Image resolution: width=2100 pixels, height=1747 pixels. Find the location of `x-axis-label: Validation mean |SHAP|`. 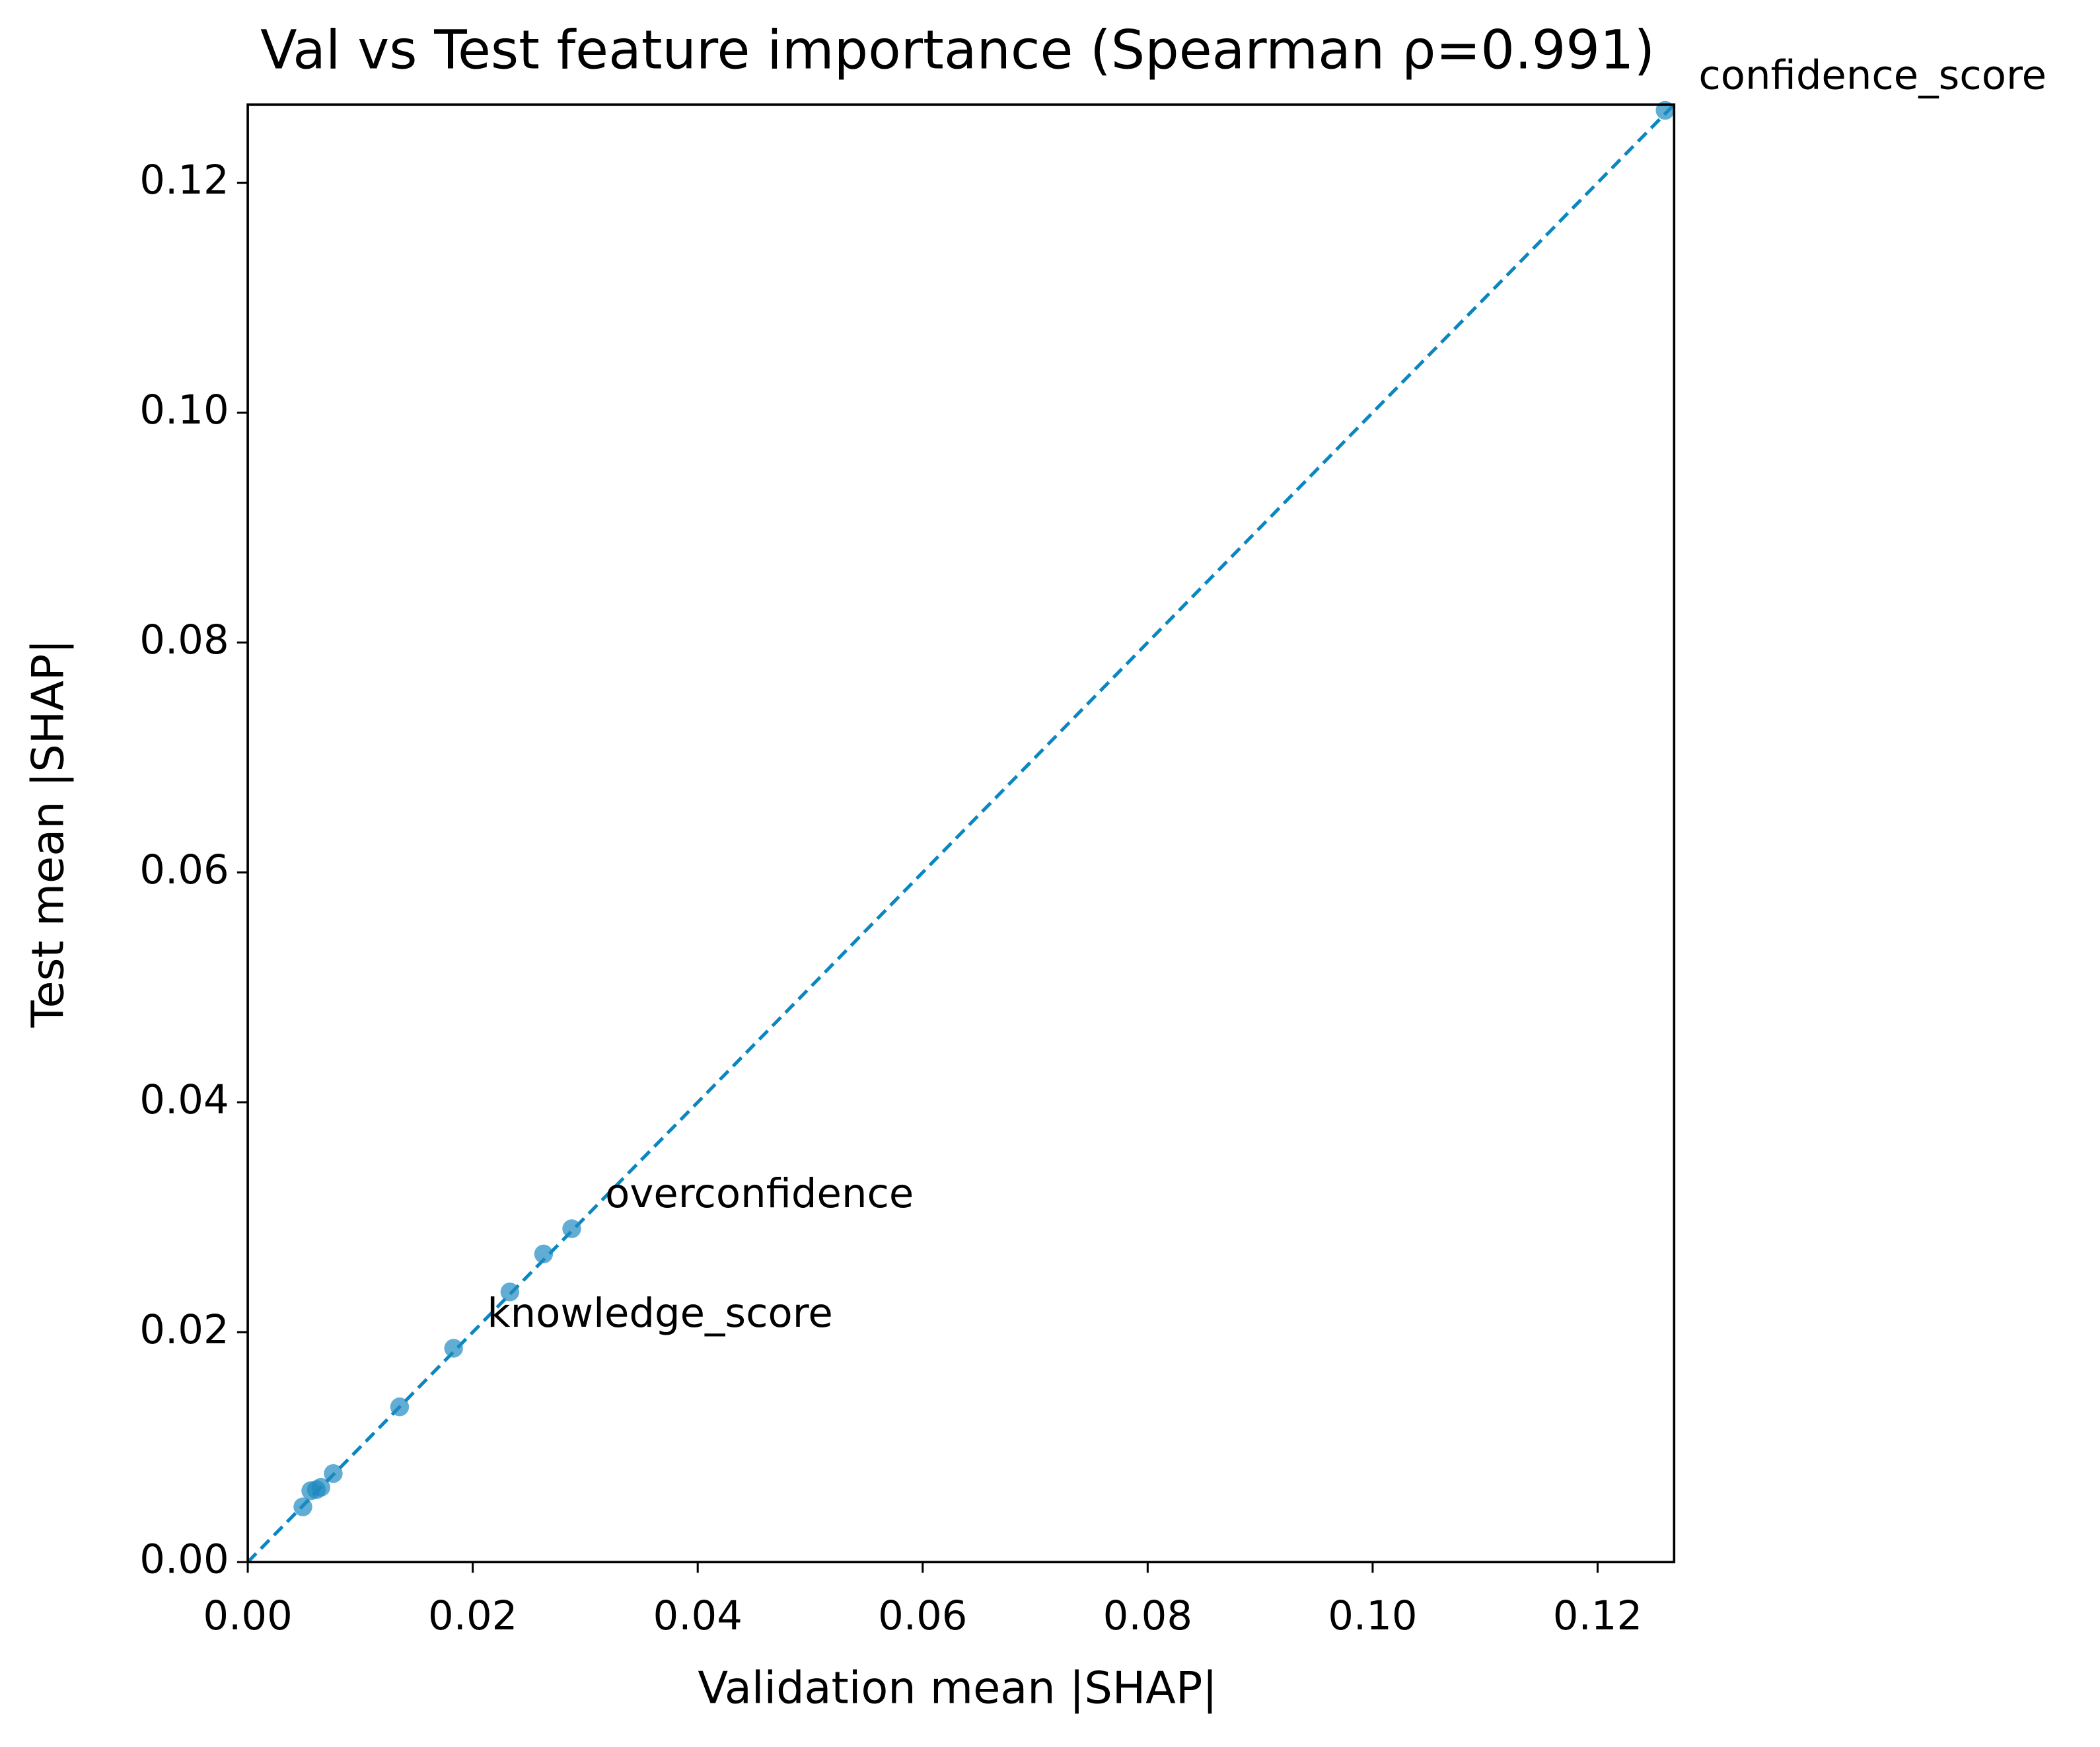

x-axis-label: Validation mean |SHAP| is located at coordinates (957, 1687).